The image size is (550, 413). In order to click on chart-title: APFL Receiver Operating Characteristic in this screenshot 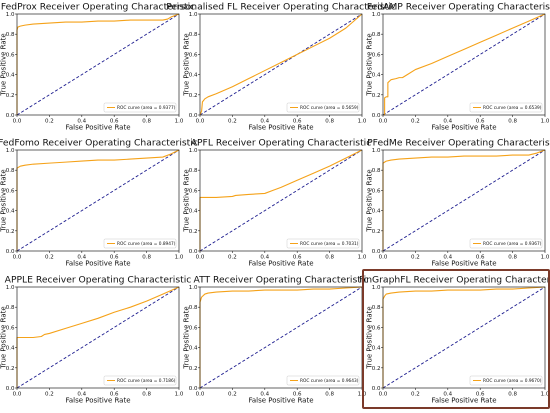, I will do `click(281, 143)`.